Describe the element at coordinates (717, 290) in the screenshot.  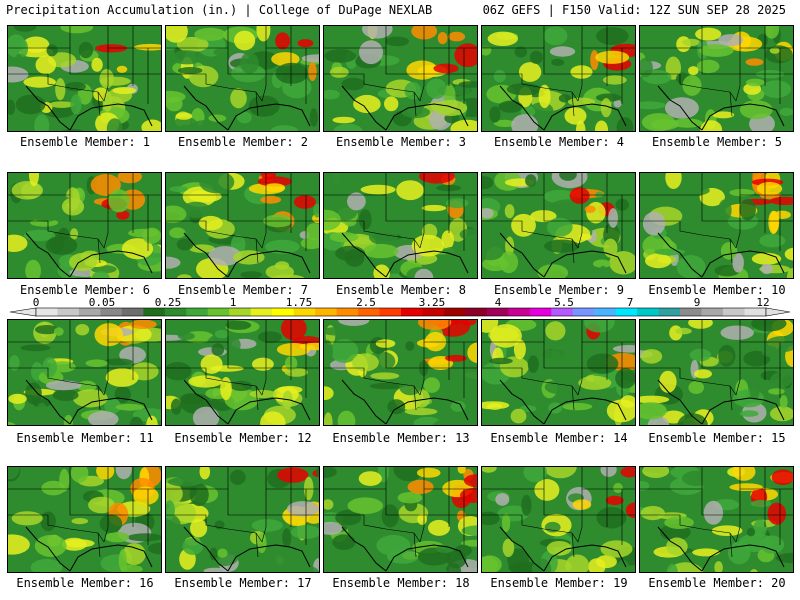
I see `ensemble-member-label: Ensemble Member: 10` at that location.